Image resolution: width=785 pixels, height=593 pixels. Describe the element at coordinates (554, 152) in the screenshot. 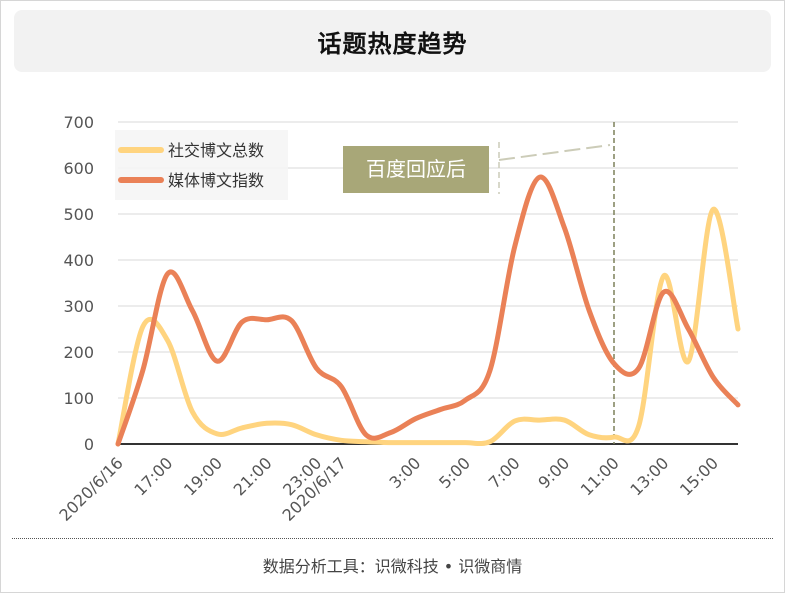

I see `annotation-connector` at that location.